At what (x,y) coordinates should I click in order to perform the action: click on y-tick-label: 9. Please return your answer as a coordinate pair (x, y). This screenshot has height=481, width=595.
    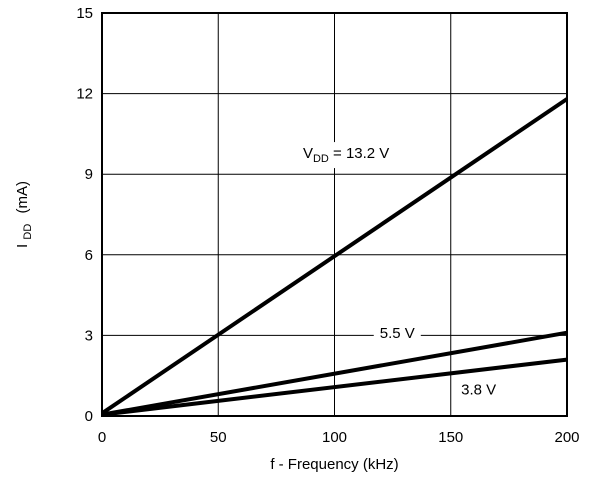
    Looking at the image, I should click on (89, 174).